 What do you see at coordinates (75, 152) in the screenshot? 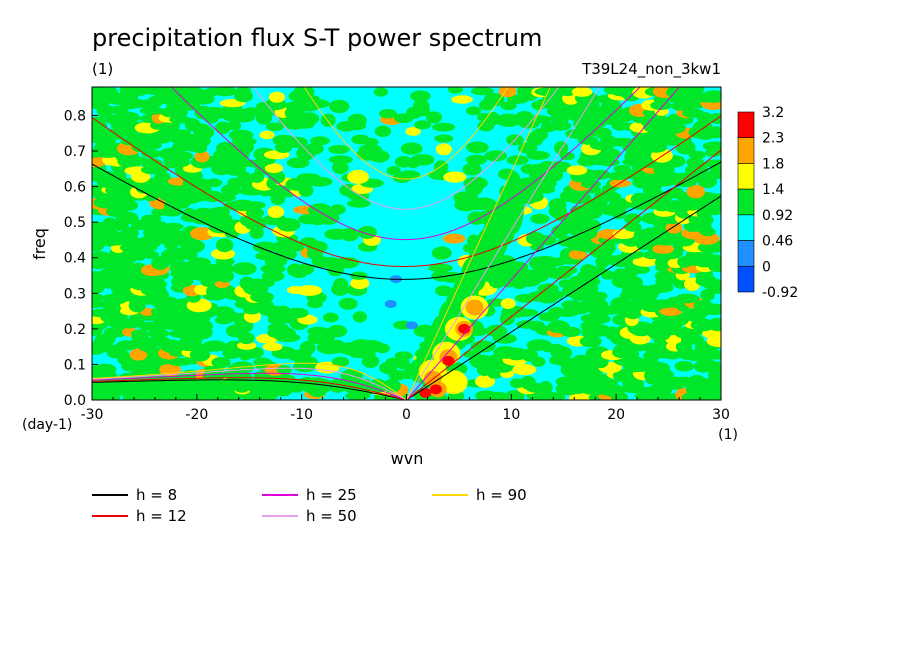
I see `y-tick-label: 0.7` at bounding box center [75, 152].